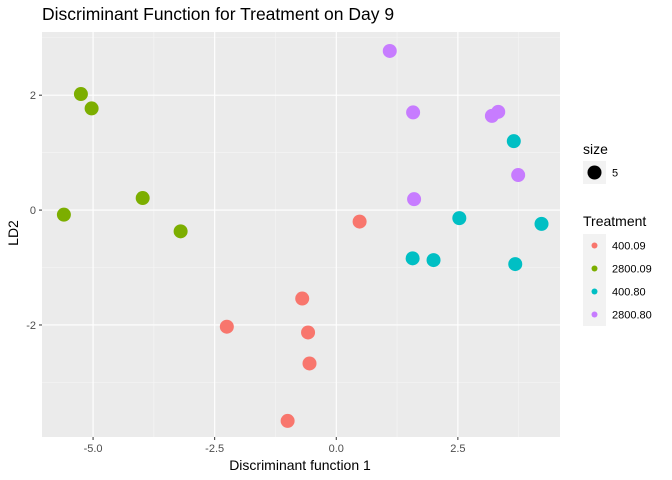  I want to click on legend-dot-400.80, so click(594, 291).